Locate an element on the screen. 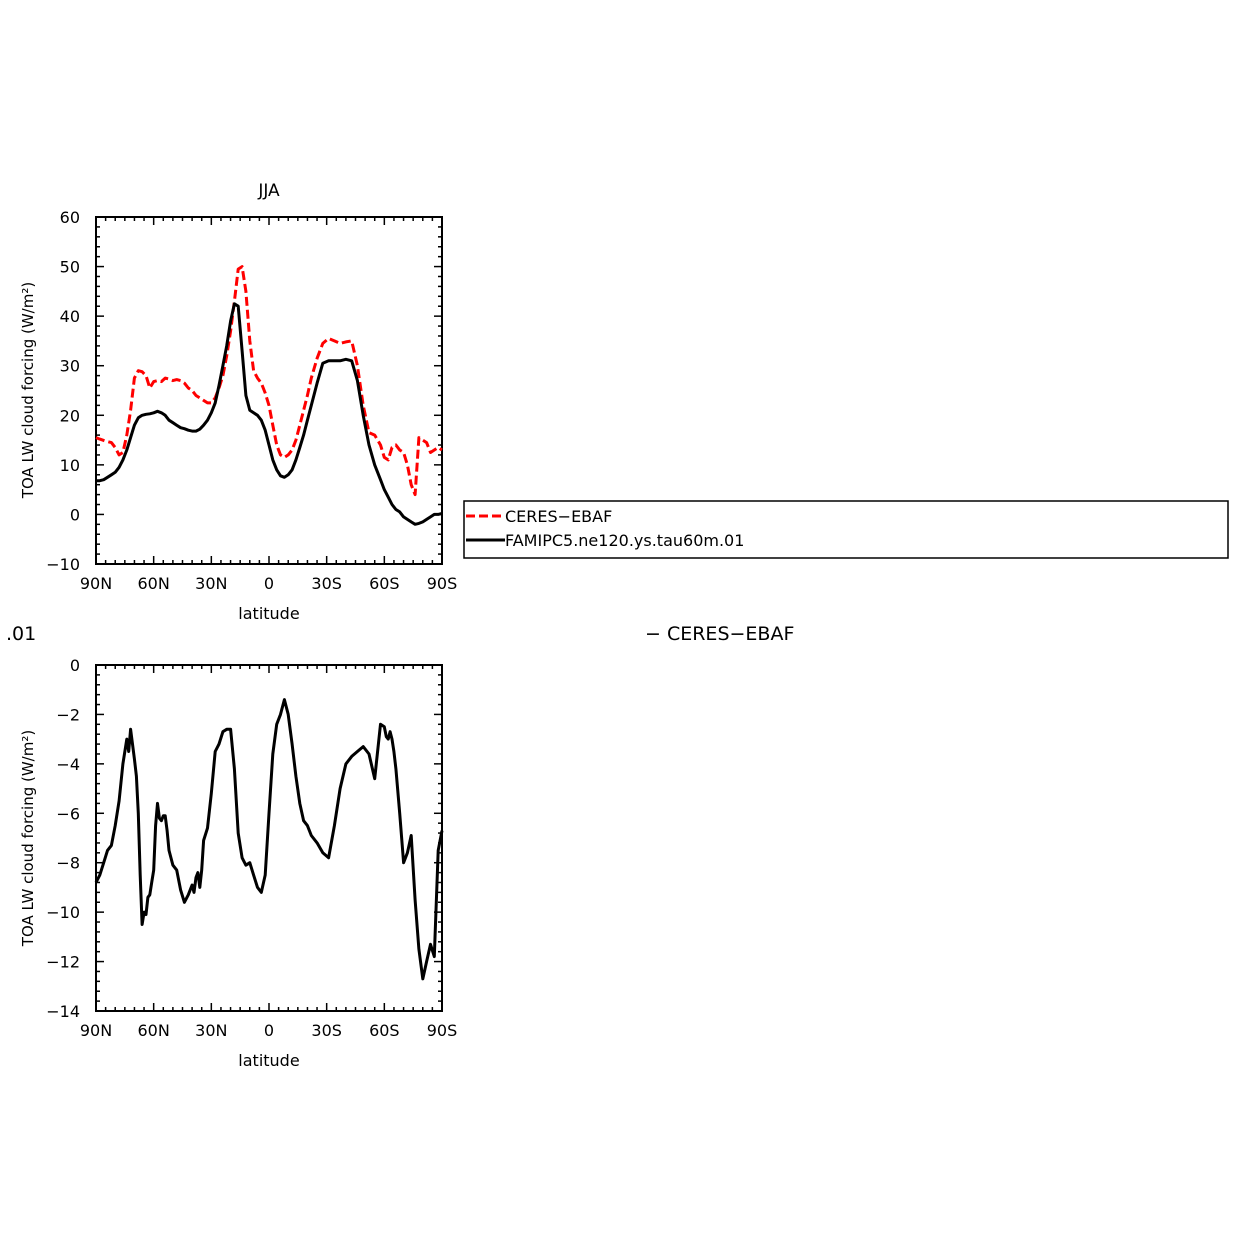 The width and height of the screenshot is (1247, 1247). y-tick-label: −4 is located at coordinates (68, 764).